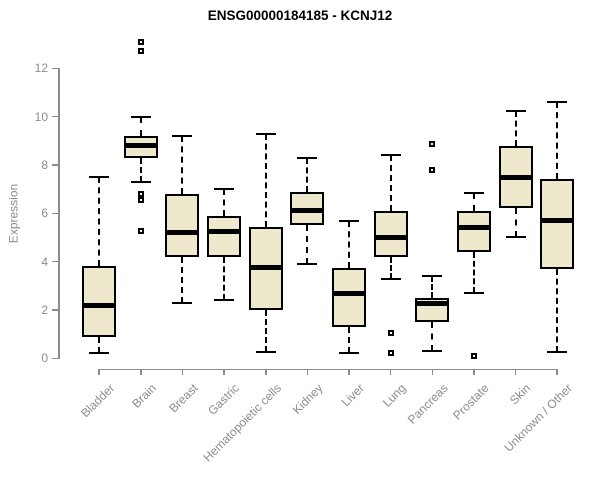  What do you see at coordinates (328, 369) in the screenshot?
I see `x-axis-line` at bounding box center [328, 369].